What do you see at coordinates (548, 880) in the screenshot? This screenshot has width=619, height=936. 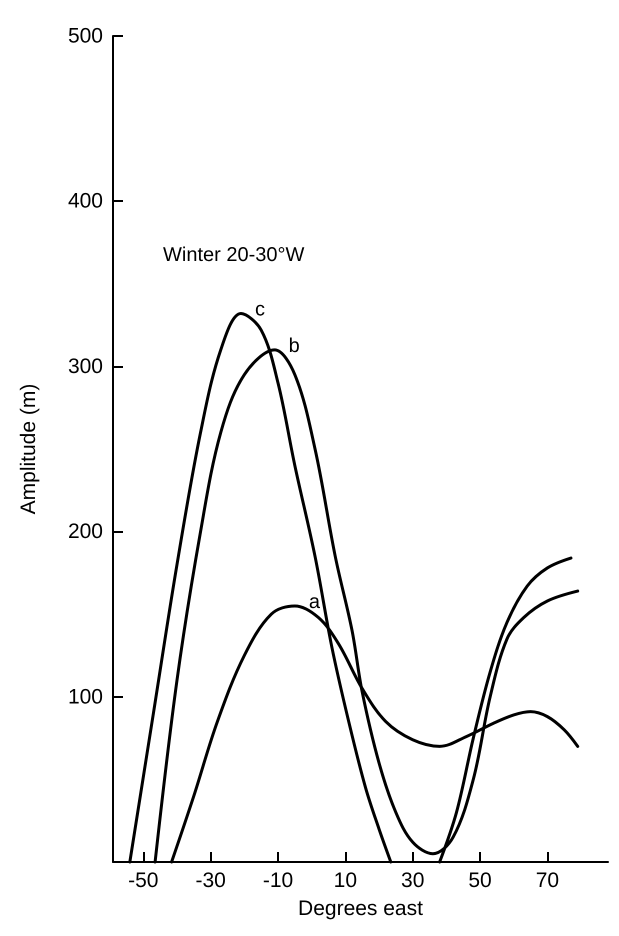 I see `x-tick-label: 70` at bounding box center [548, 880].